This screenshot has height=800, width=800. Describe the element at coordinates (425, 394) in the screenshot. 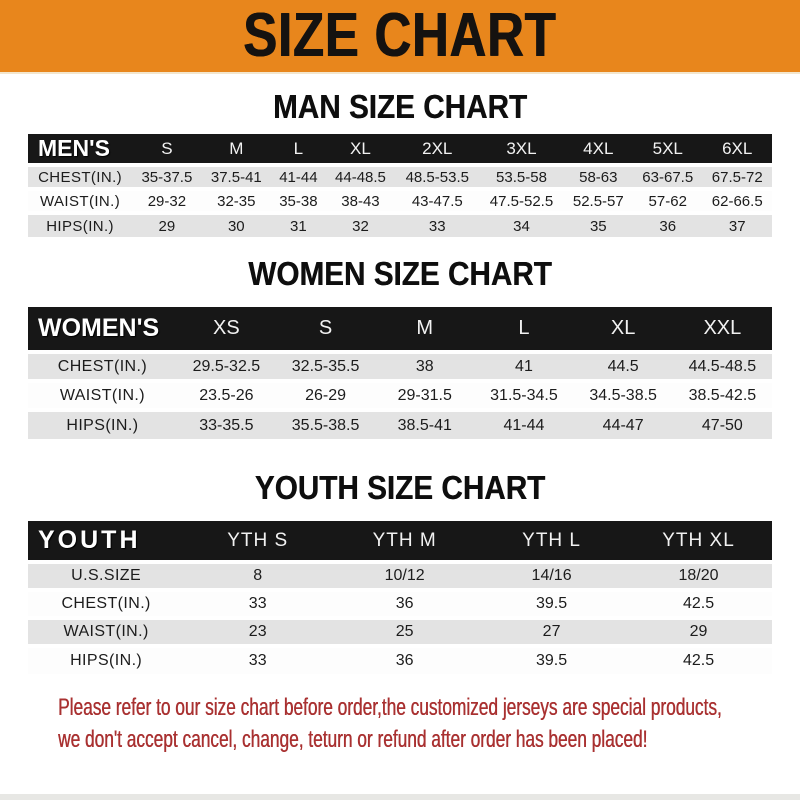

I see `size-value-cell: 29-31.5` at that location.